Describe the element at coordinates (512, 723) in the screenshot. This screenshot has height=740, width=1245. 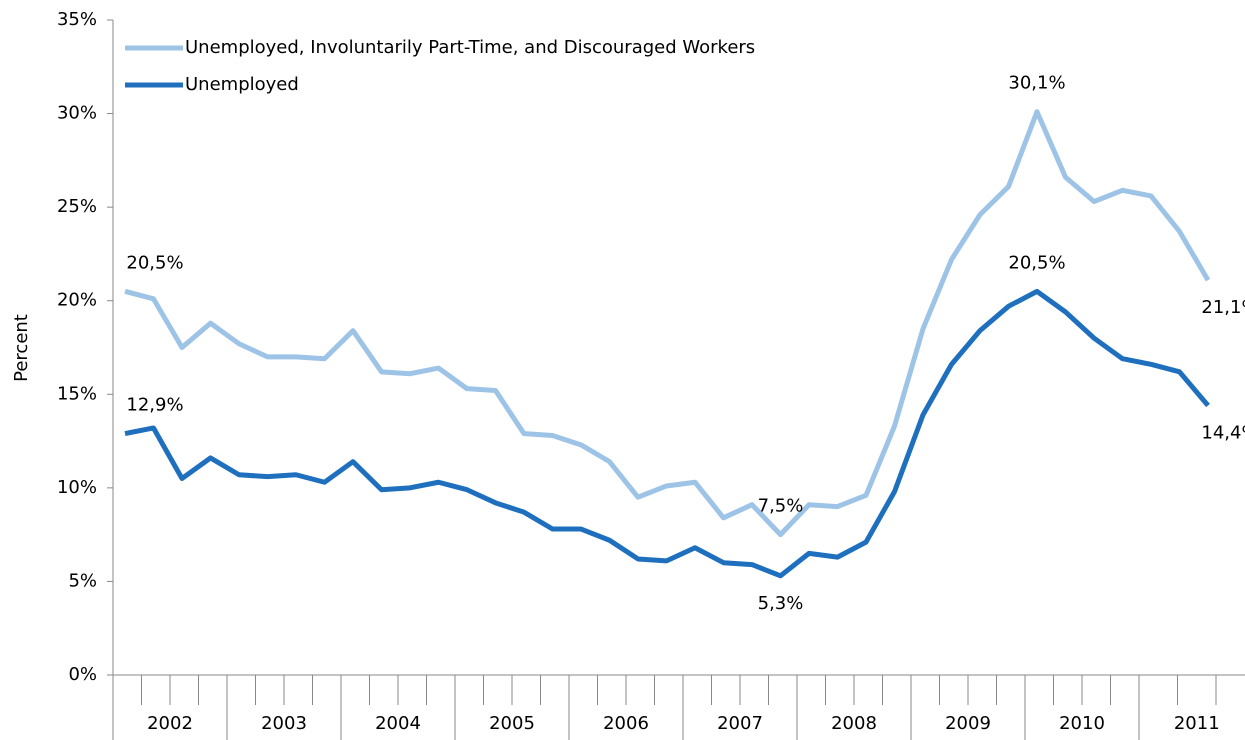
I see `year-label: 2005` at that location.